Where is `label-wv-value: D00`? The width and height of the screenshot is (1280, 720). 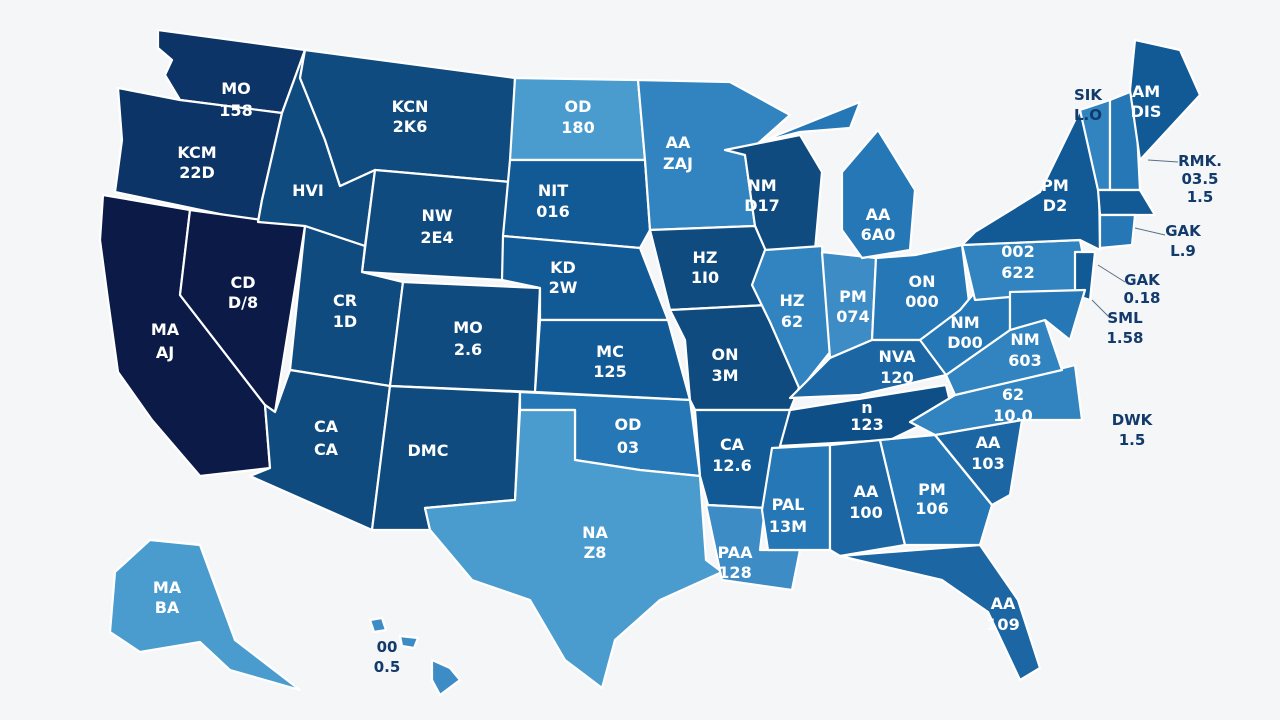 label-wv-value: D00 is located at coordinates (965, 342).